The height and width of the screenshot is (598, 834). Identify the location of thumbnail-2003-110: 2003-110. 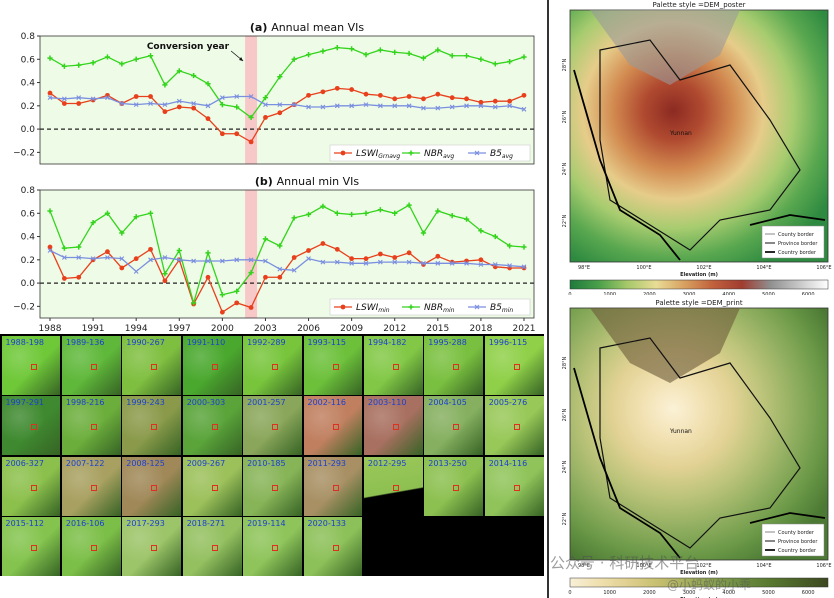
(393, 425).